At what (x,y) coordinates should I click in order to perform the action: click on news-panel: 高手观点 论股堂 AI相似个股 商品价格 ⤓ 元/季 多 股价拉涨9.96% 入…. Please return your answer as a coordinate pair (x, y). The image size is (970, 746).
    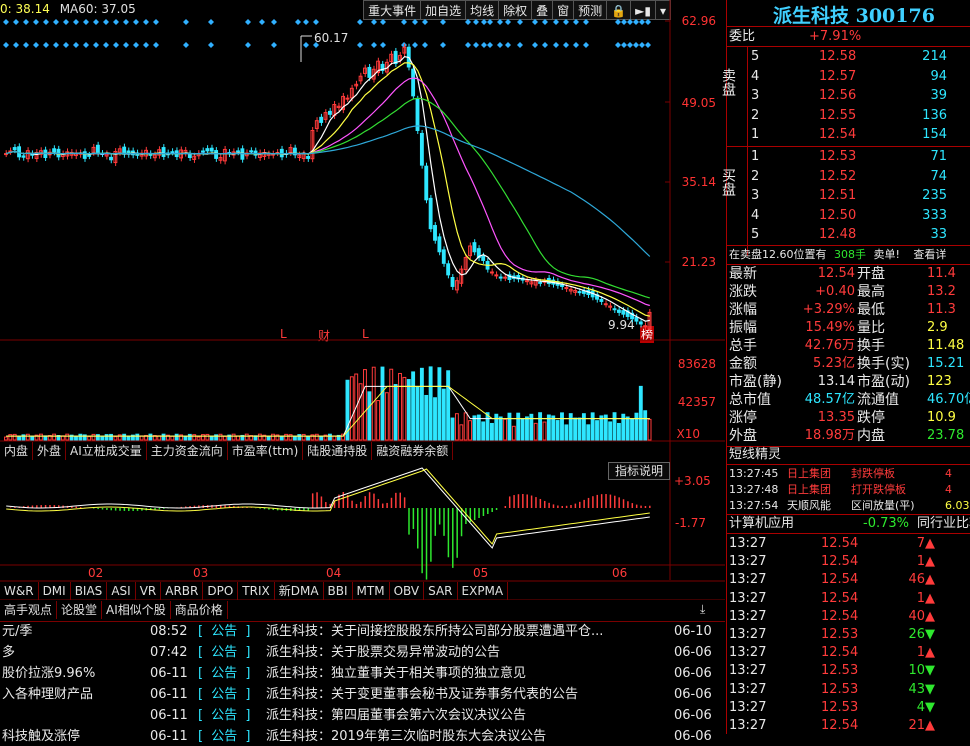
    Looking at the image, I should click on (362, 672).